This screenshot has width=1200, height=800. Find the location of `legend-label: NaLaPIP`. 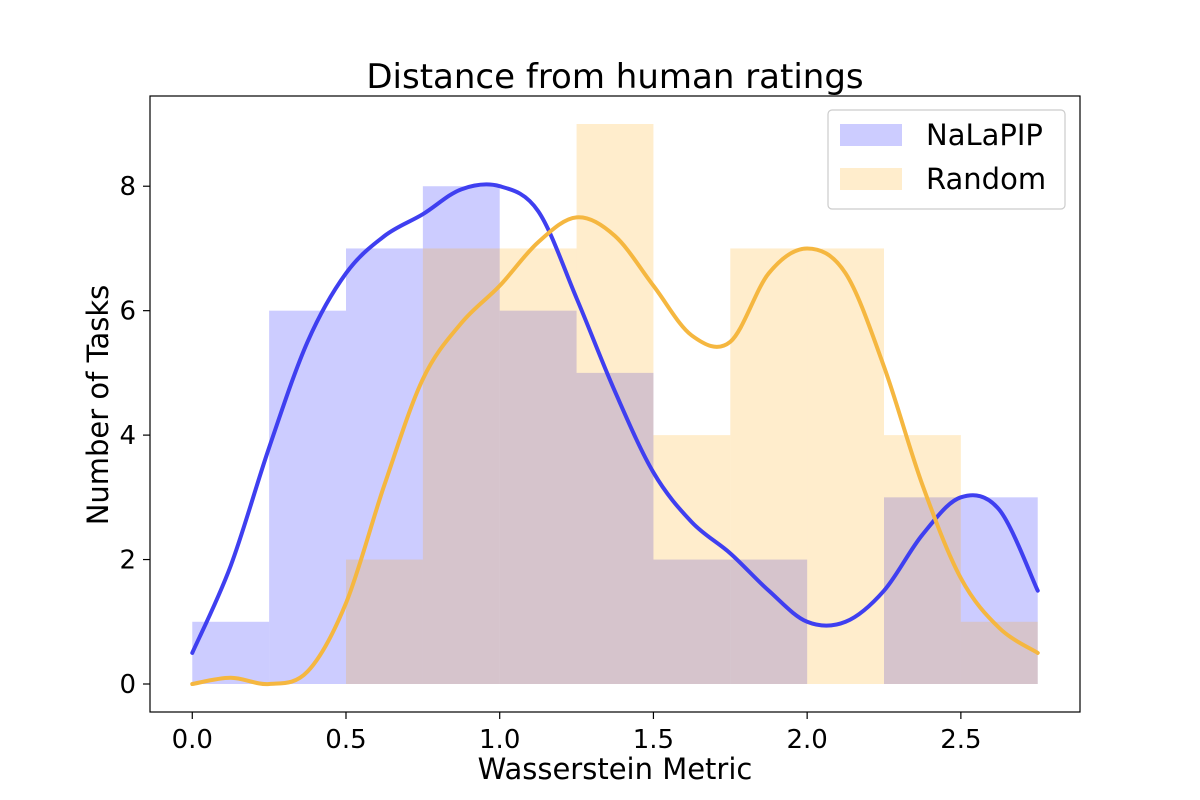

legend-label: NaLaPIP is located at coordinates (984, 135).